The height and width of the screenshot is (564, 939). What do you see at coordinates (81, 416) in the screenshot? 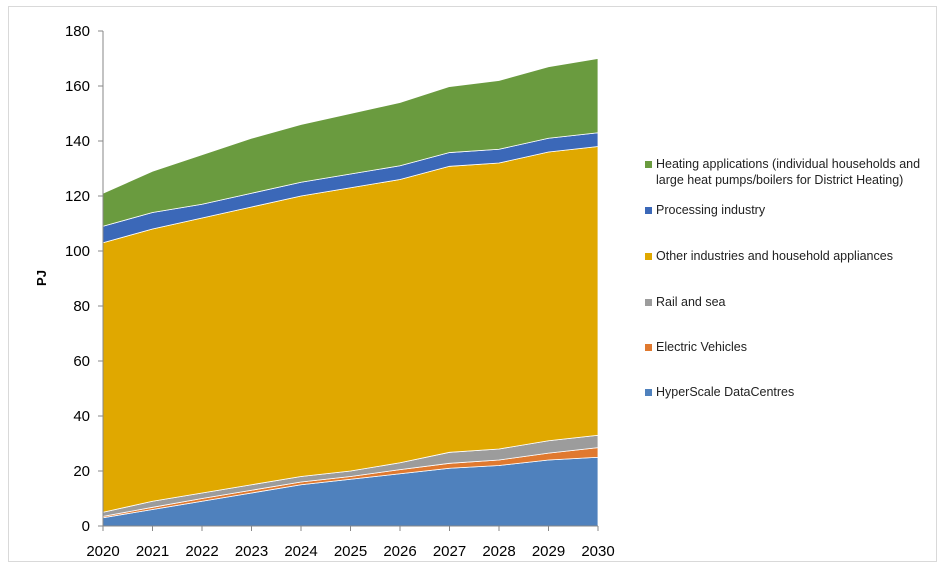
I see `y-tick-label: 40` at bounding box center [81, 416].